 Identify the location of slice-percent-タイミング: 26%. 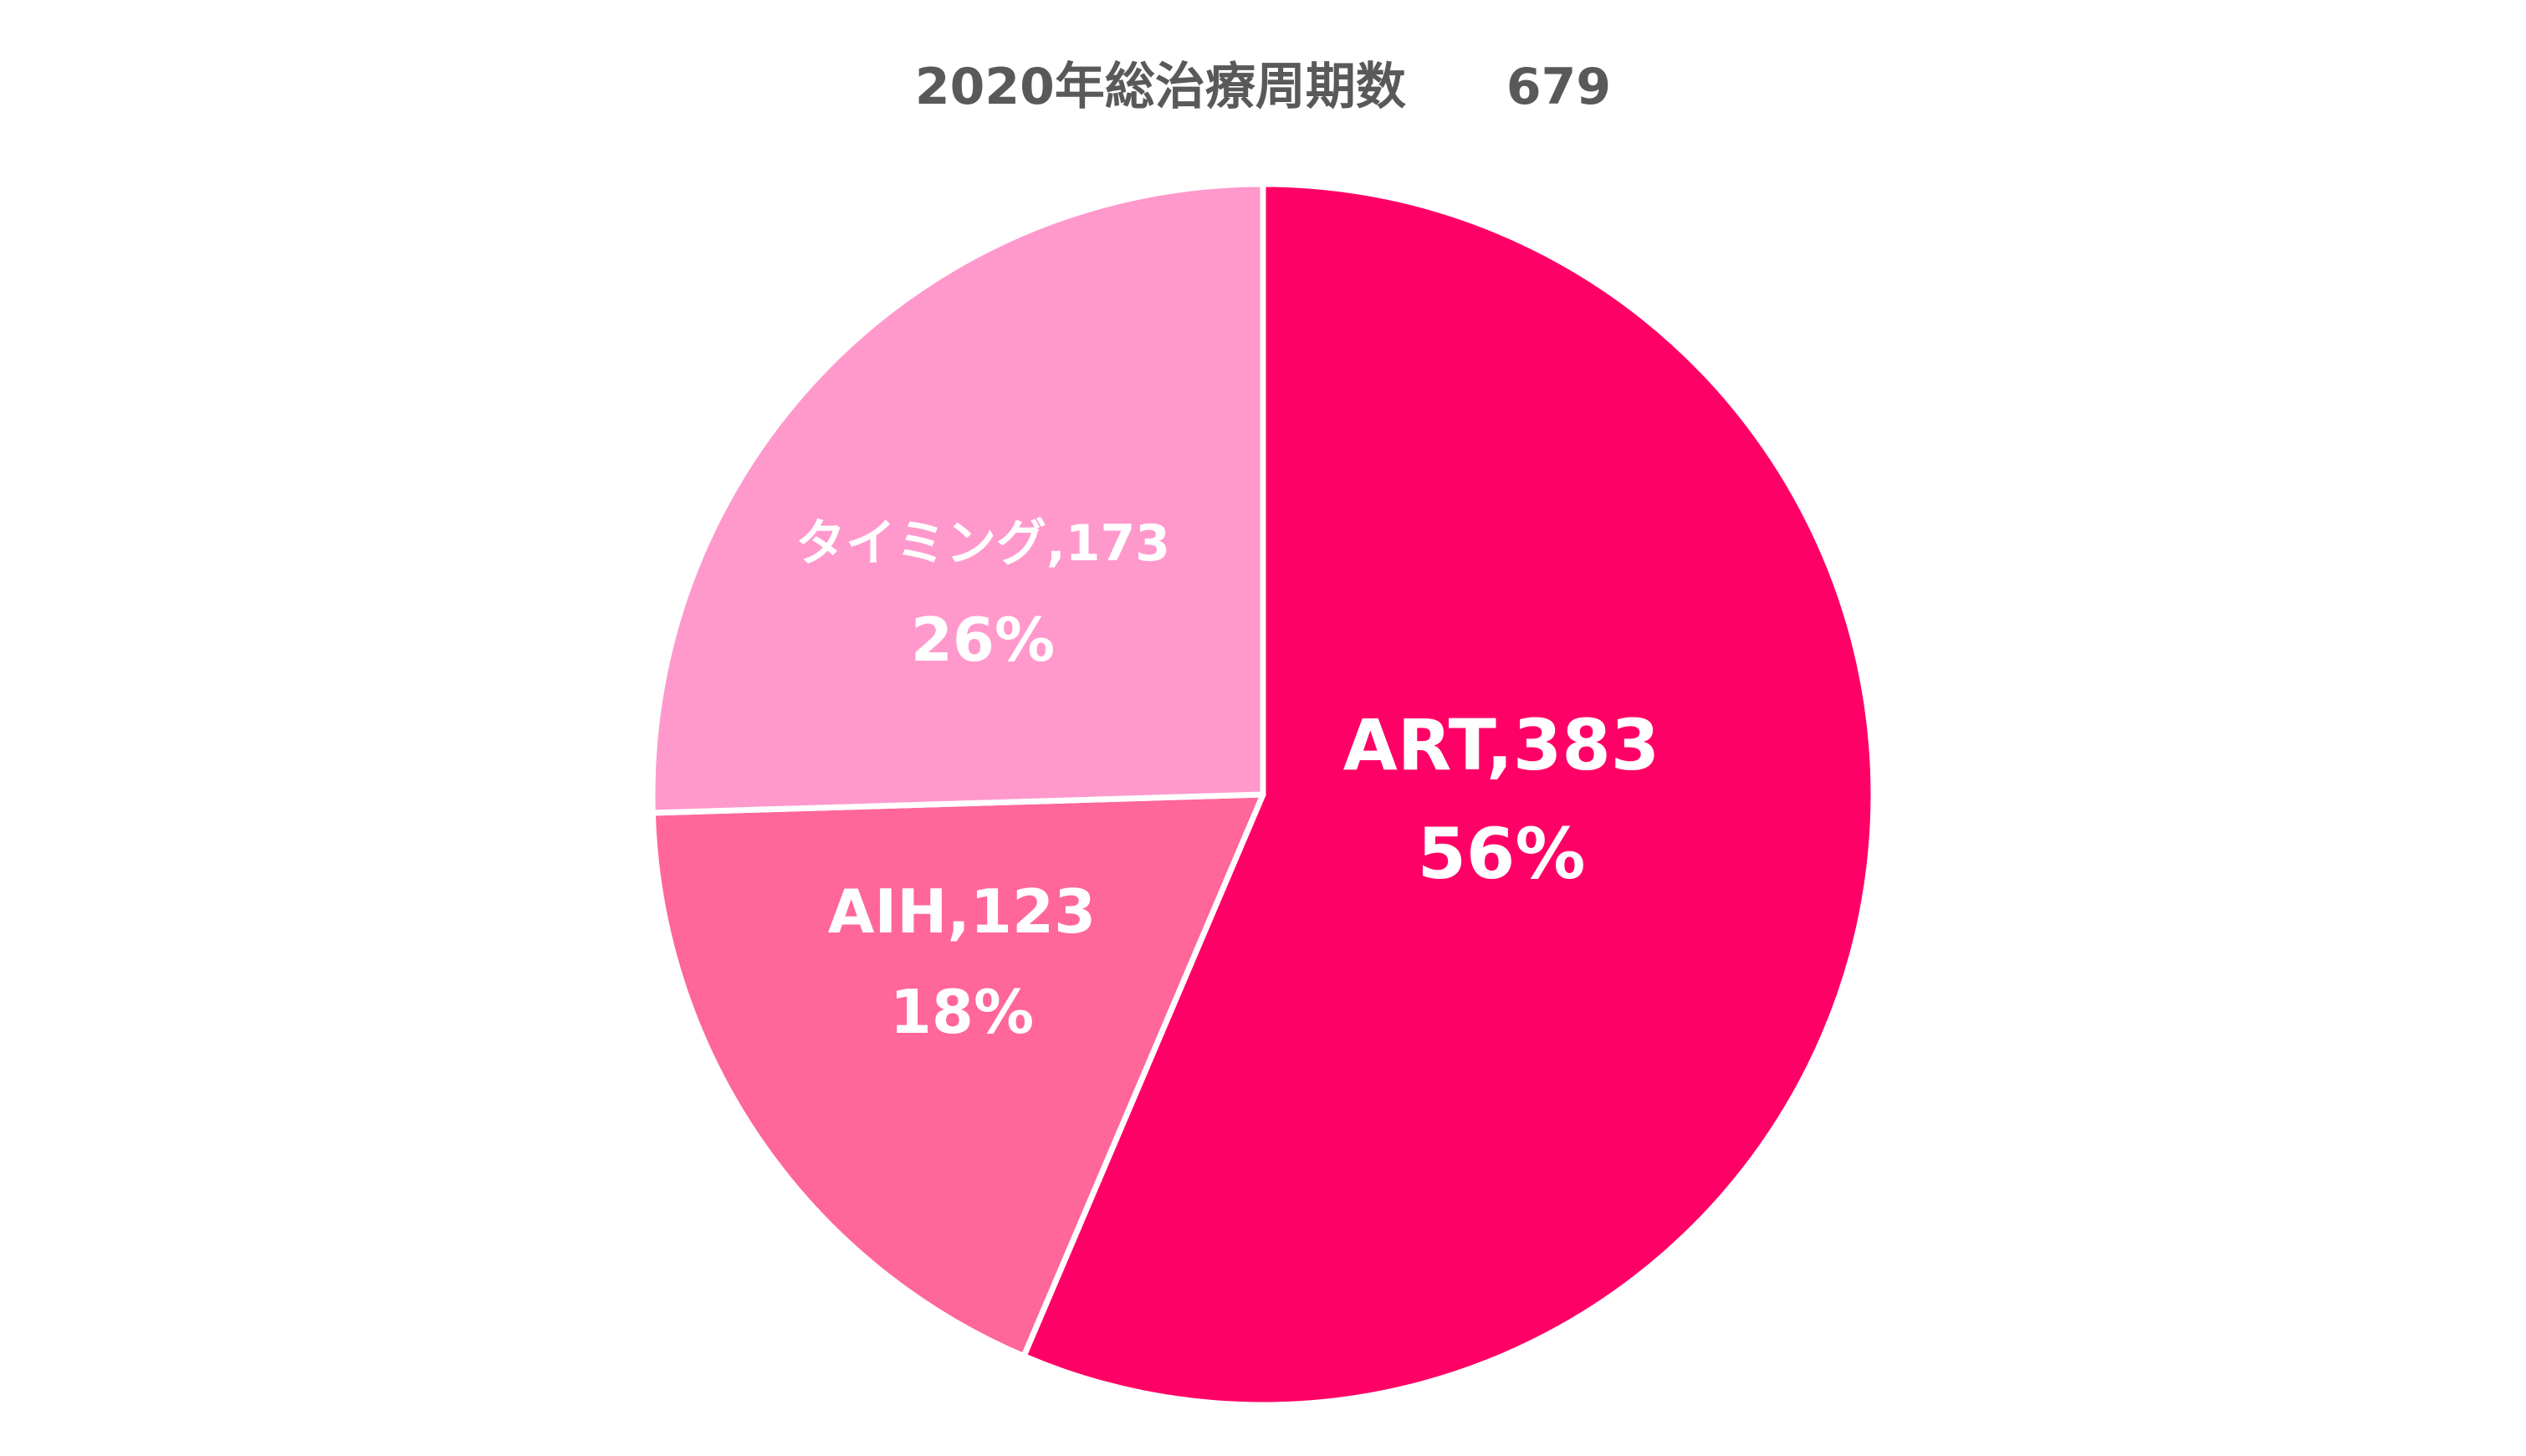
(983, 640).